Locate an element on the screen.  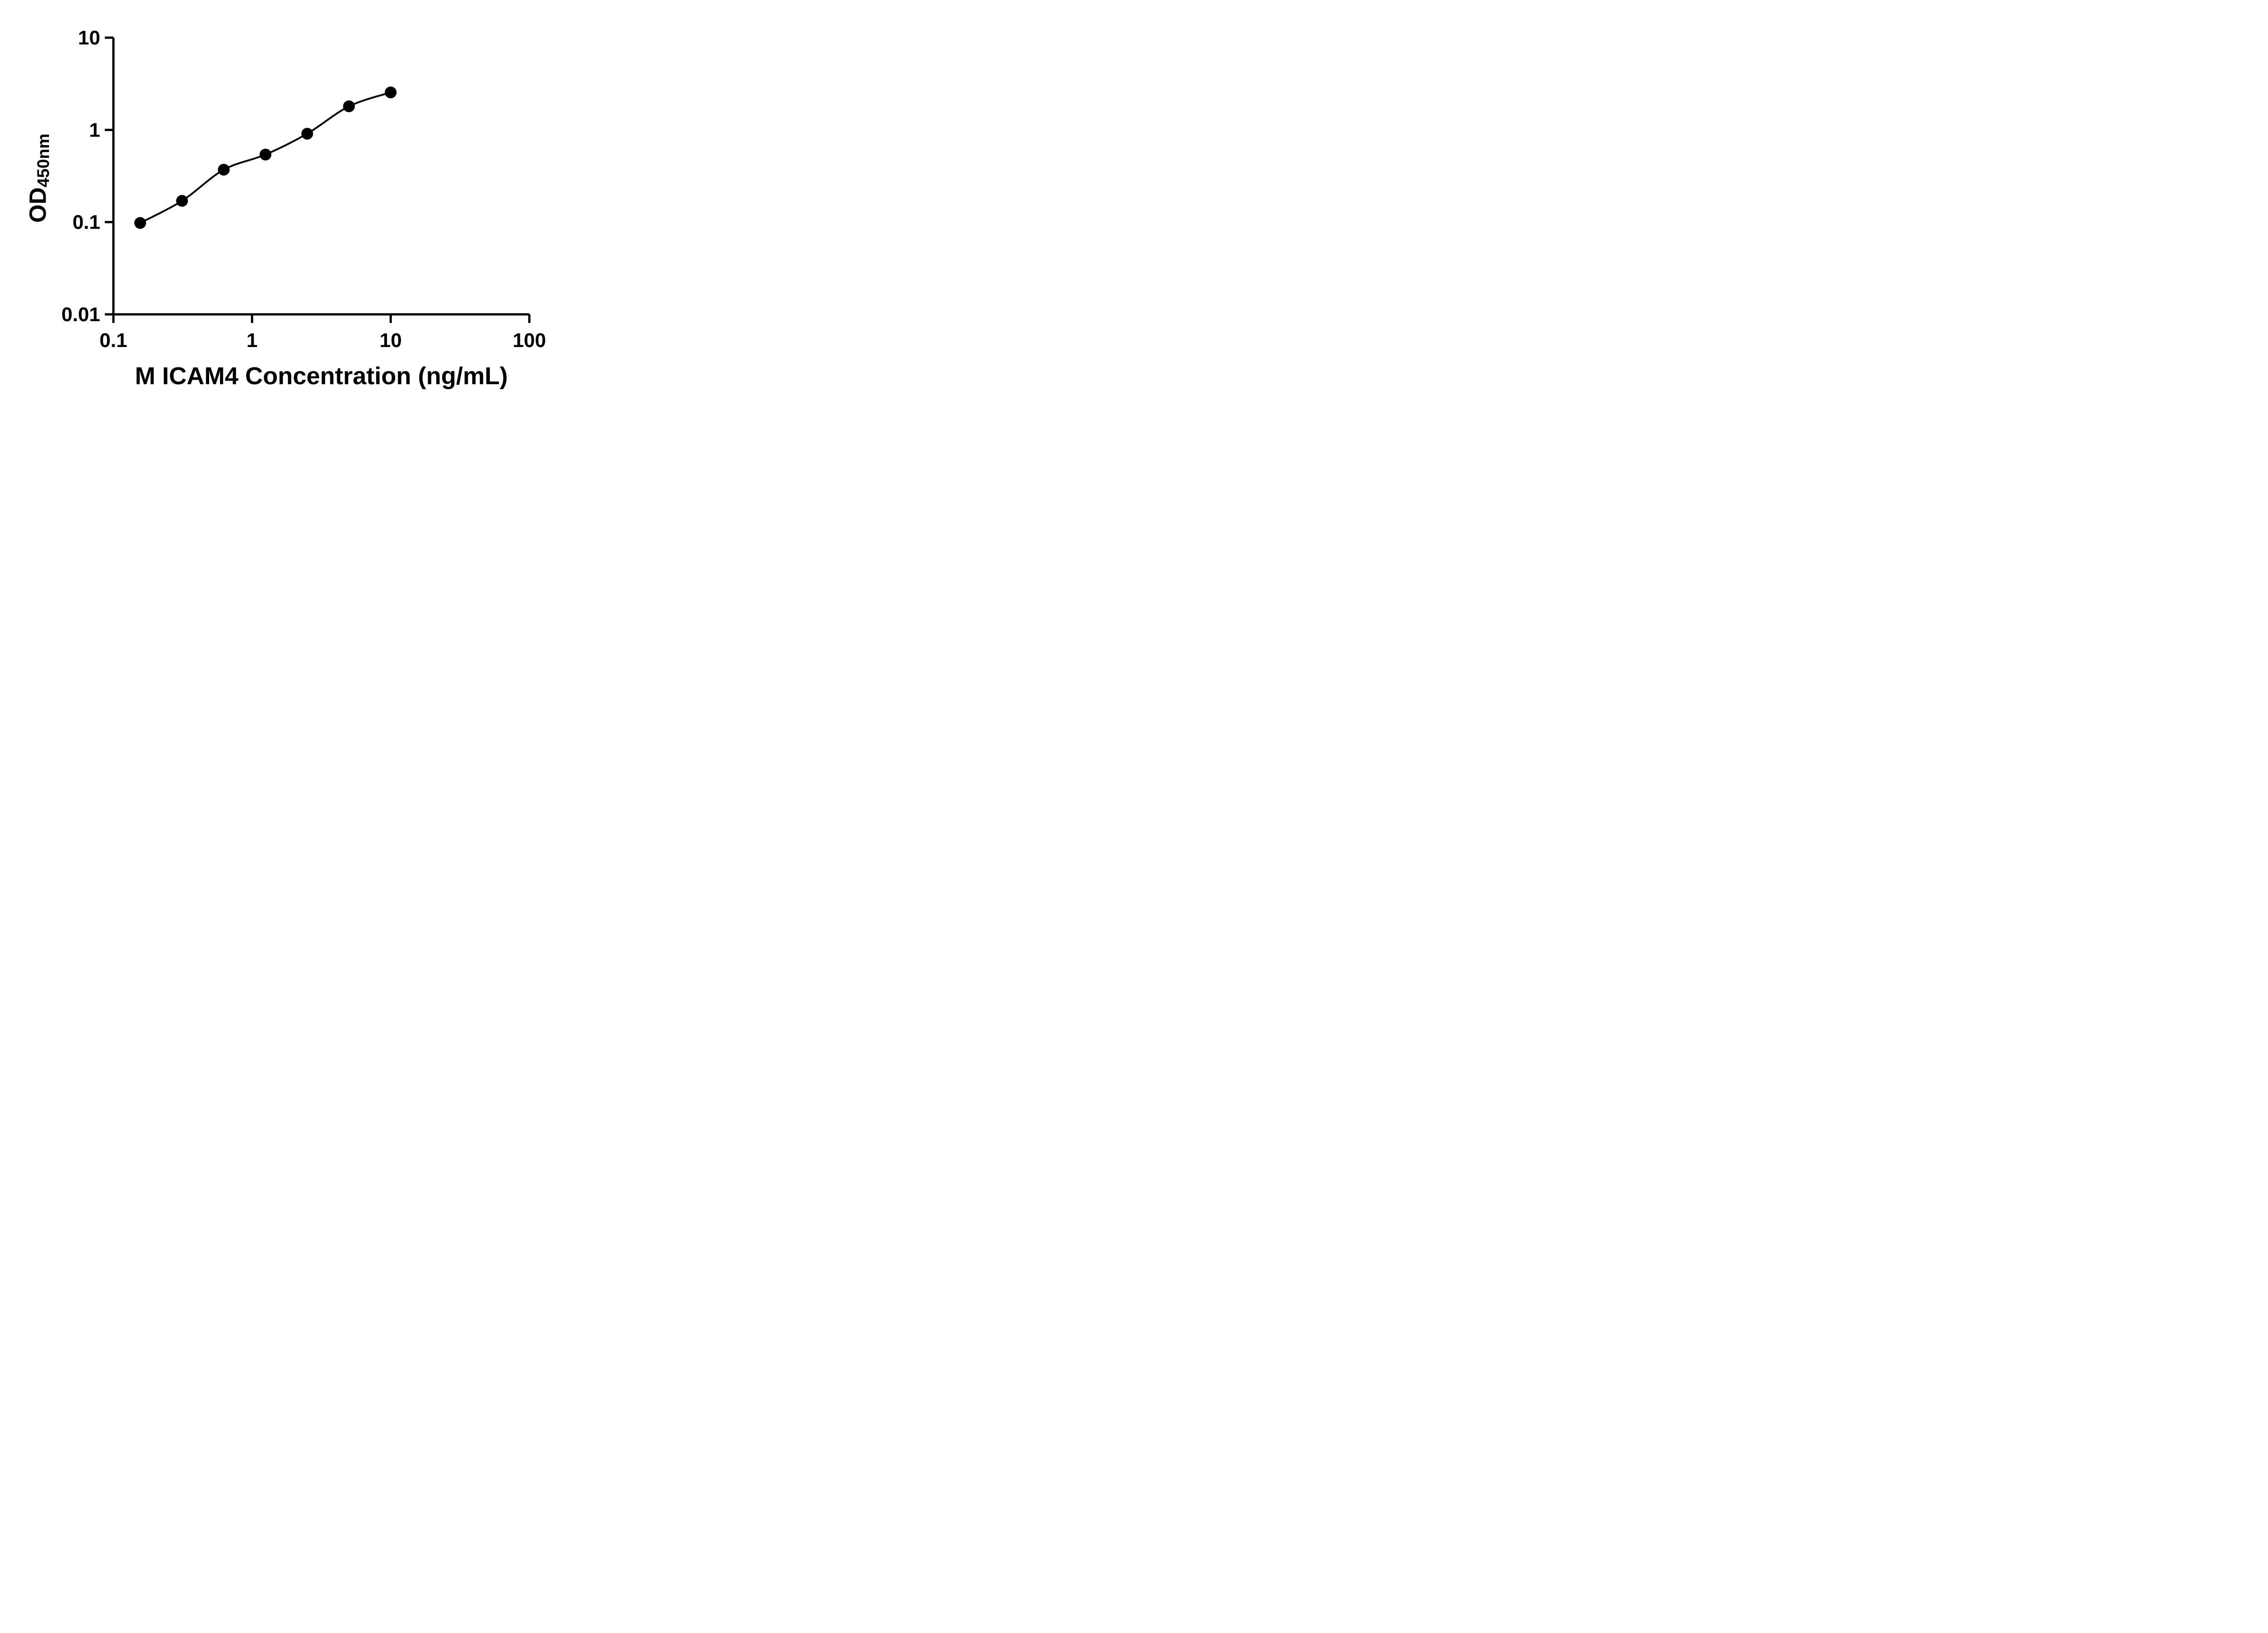
y-axis-title-main: OD is located at coordinates (38, 205).